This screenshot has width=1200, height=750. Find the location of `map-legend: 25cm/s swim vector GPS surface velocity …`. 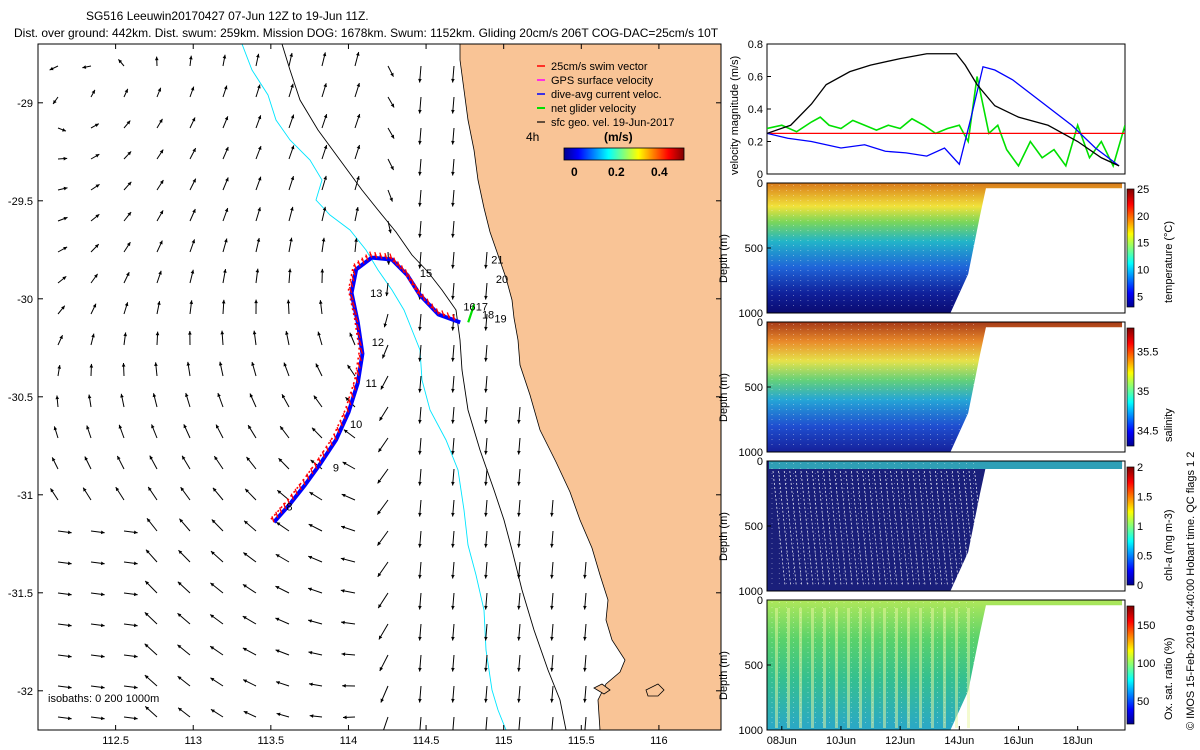

map-legend: 25cm/s swim vector GPS surface velocity … is located at coordinates (605, 120).